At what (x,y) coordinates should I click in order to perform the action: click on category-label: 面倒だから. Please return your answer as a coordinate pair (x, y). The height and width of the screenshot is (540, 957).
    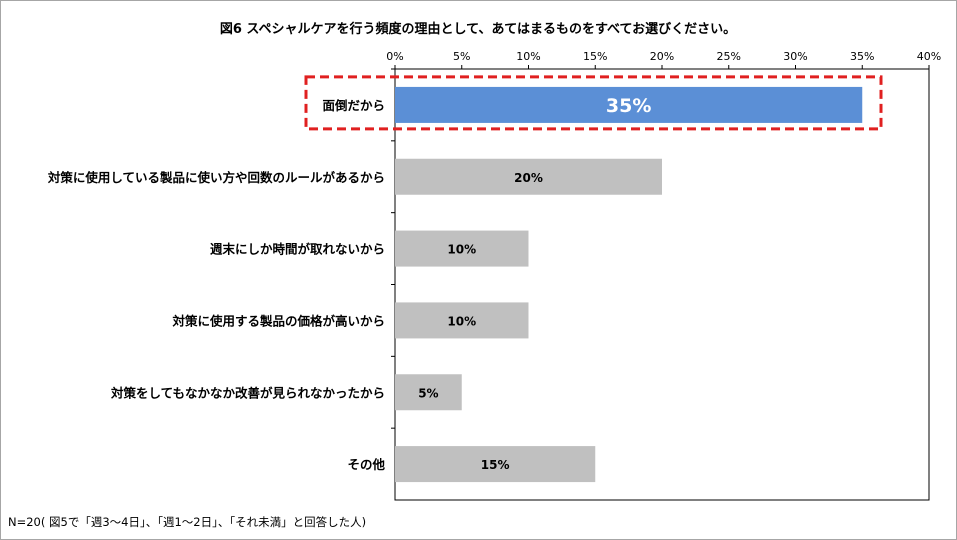
    Looking at the image, I should click on (353, 105).